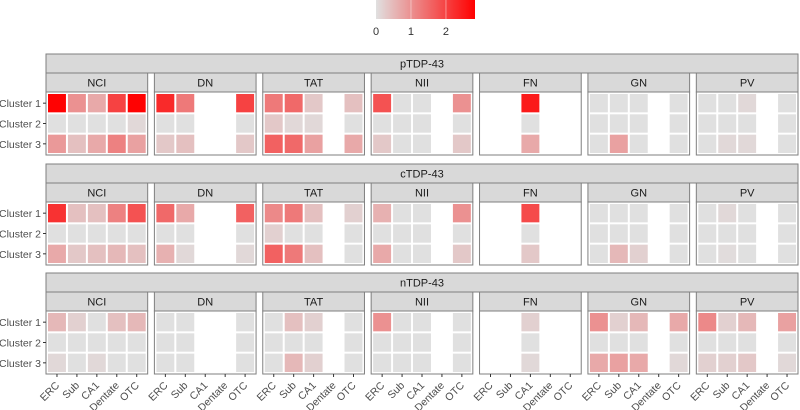 The width and height of the screenshot is (800, 410). Describe the element at coordinates (313, 143) in the screenshot. I see `heatmap-cell: pTDP-43 TAT Cluster 3 CA1: 0.8` at that location.